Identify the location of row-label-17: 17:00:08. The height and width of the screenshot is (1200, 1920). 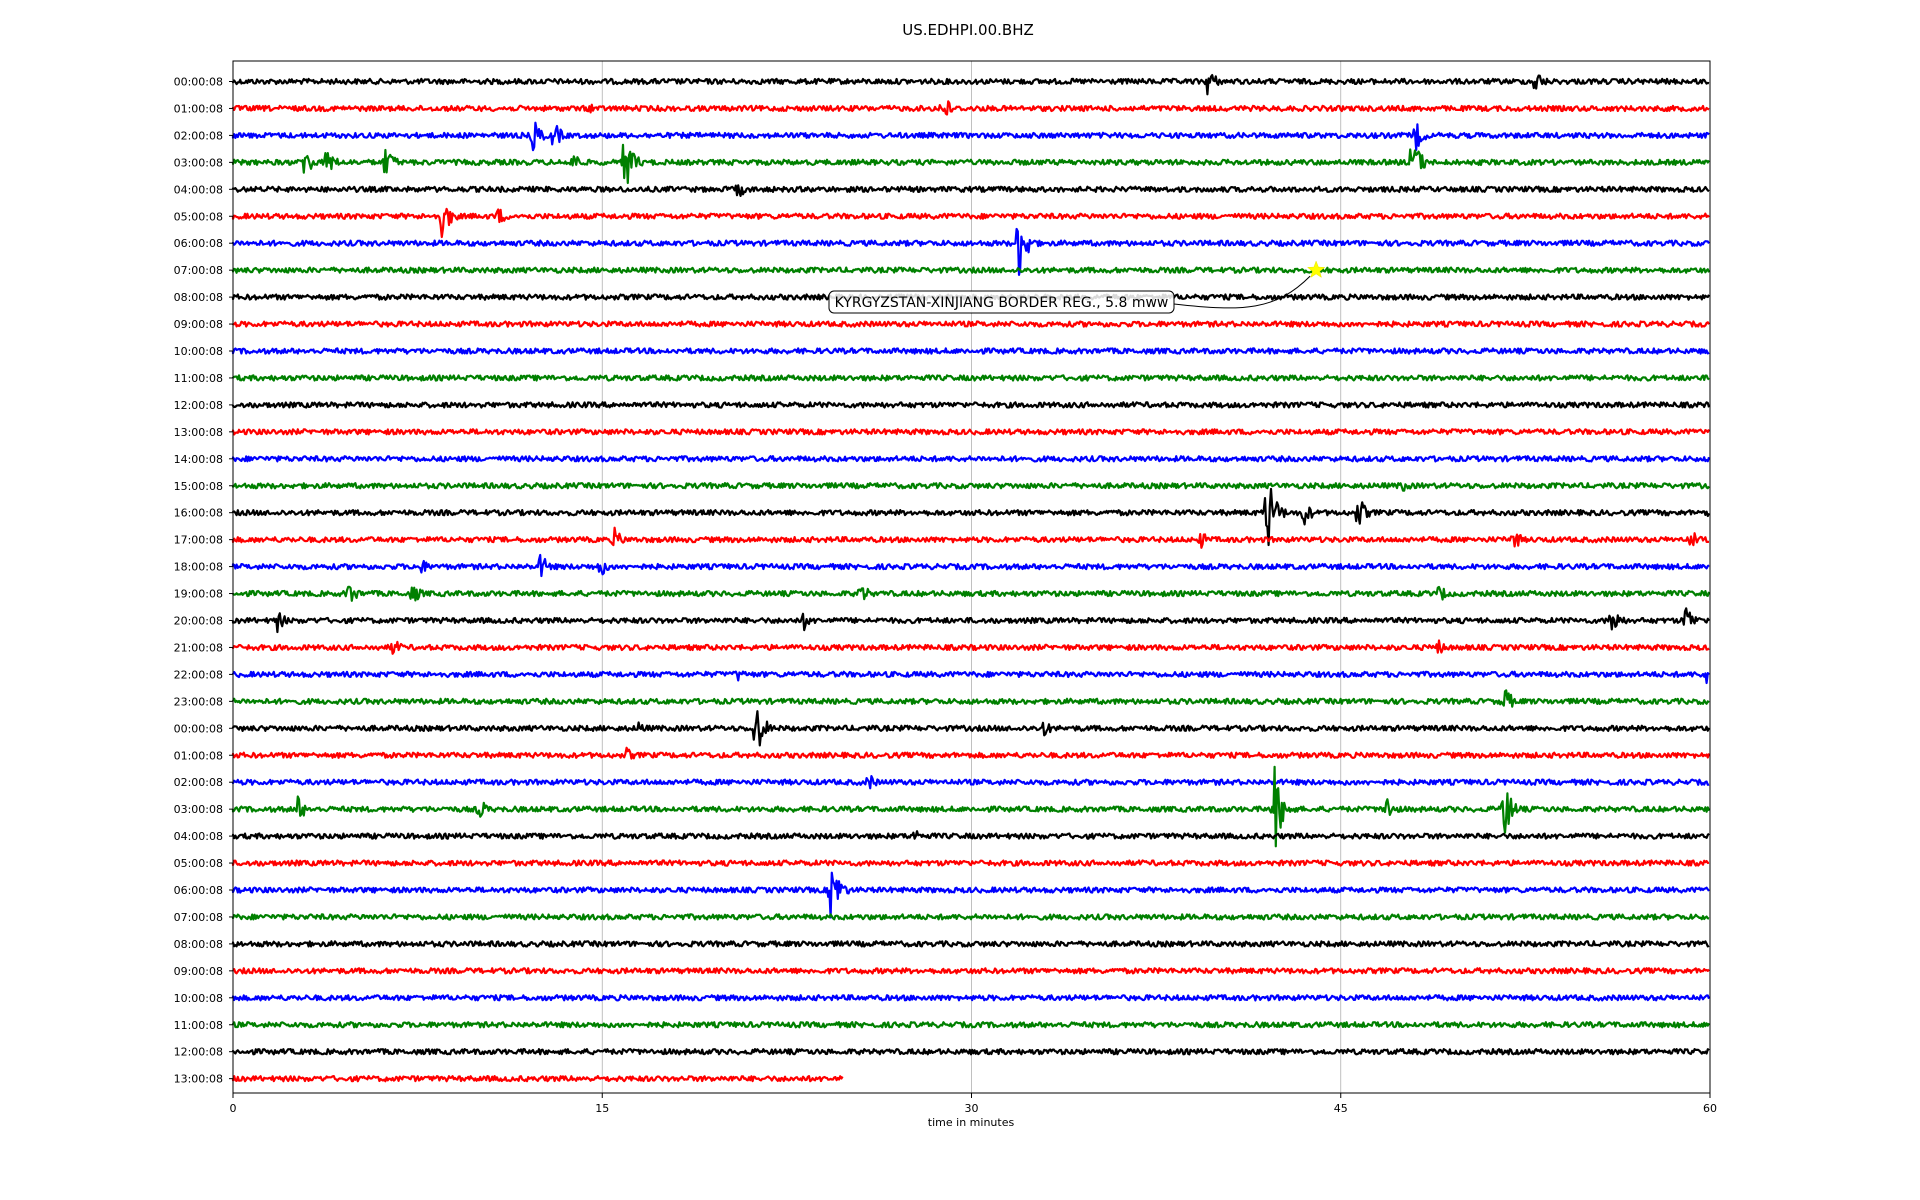
(198, 540).